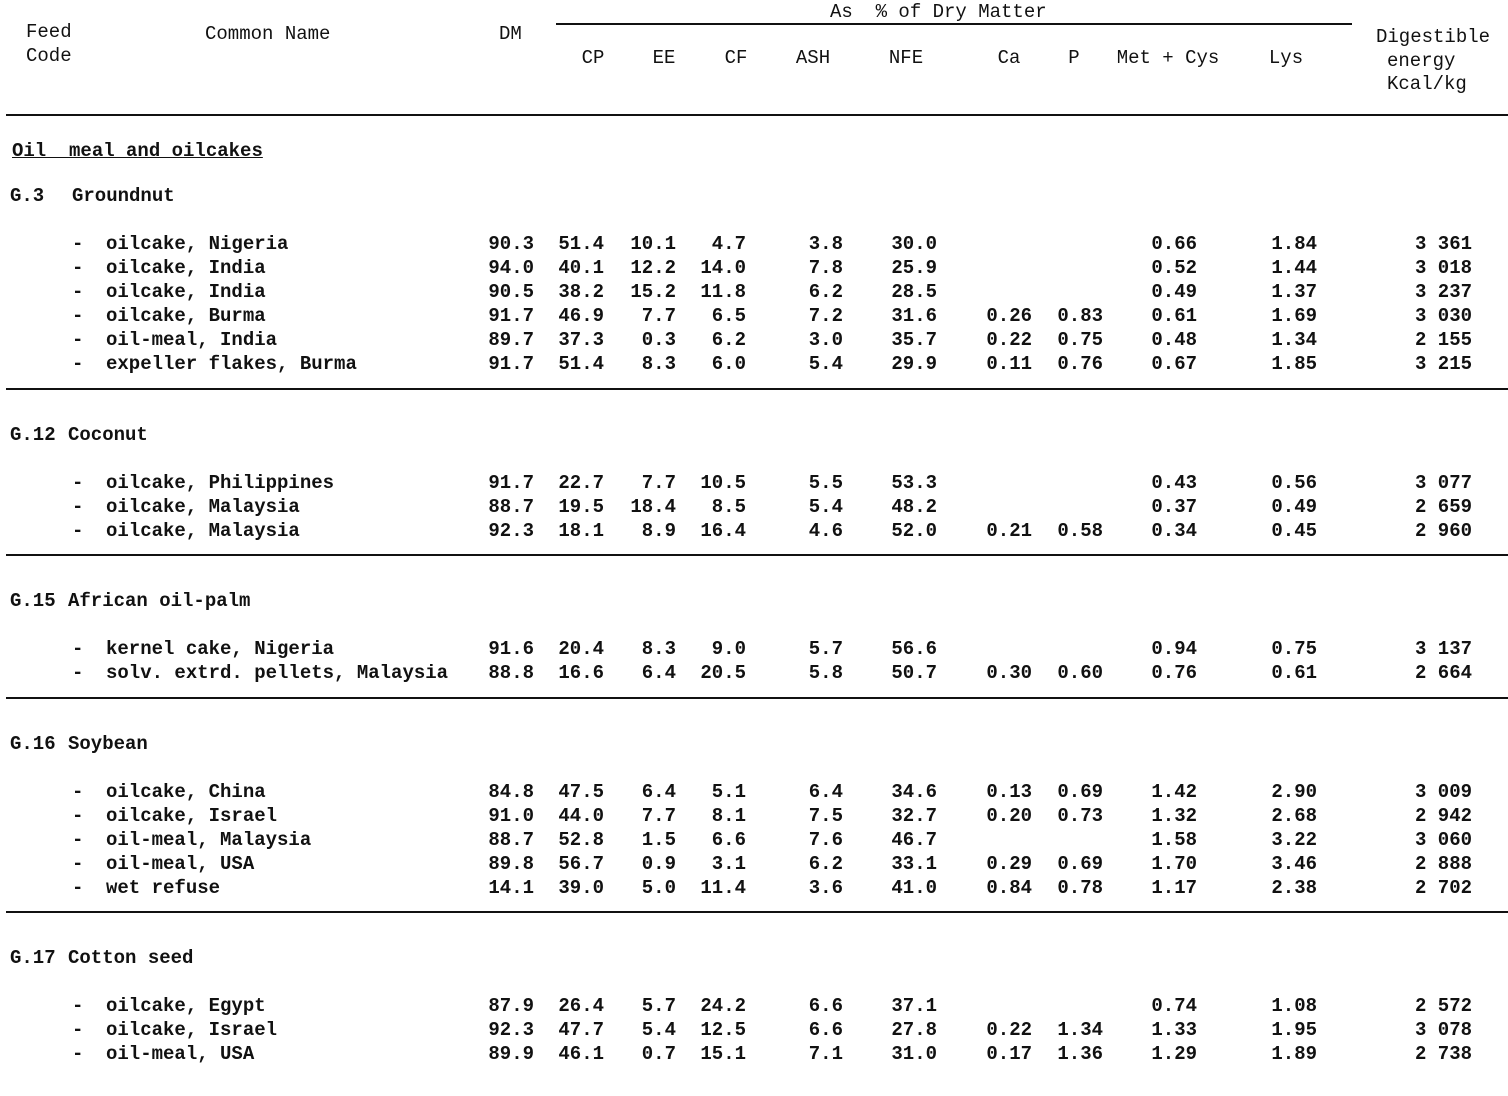  I want to click on cell-digestible-energy: 3 215, so click(1443, 364).